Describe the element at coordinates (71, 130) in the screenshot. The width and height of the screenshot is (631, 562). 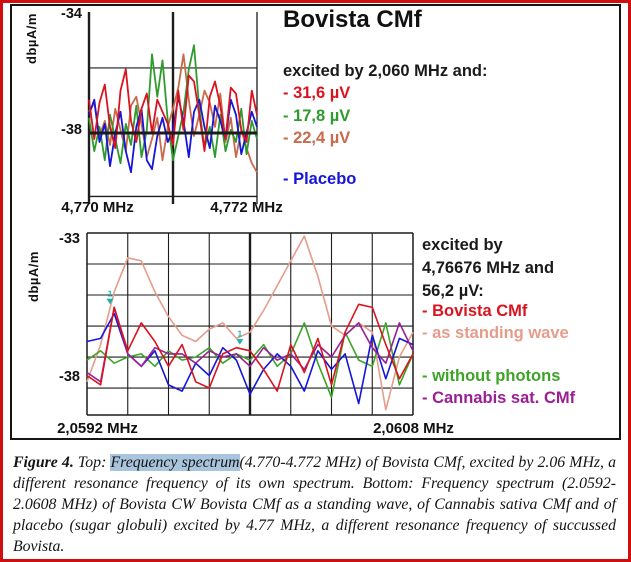
I see `top-y-tick--38: -38` at that location.